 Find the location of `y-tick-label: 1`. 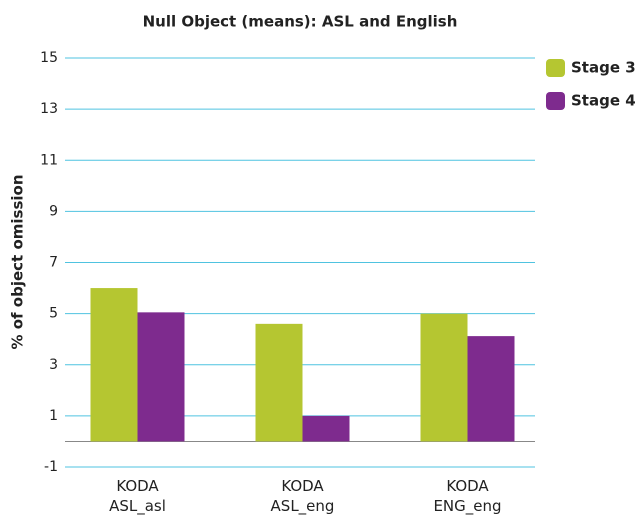

y-tick-label: 1 is located at coordinates (53, 416).